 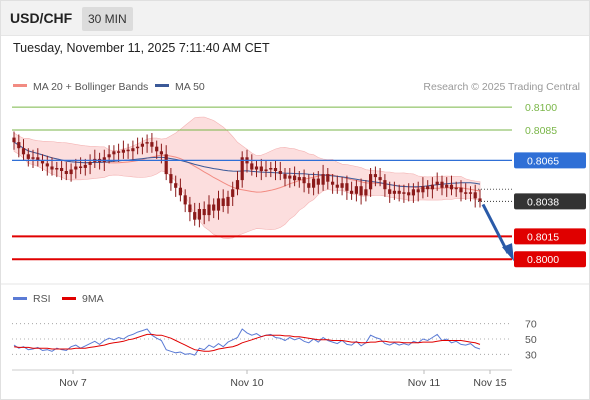 What do you see at coordinates (93, 299) in the screenshot?
I see `rsi-ma-legend-label: 9MA` at bounding box center [93, 299].